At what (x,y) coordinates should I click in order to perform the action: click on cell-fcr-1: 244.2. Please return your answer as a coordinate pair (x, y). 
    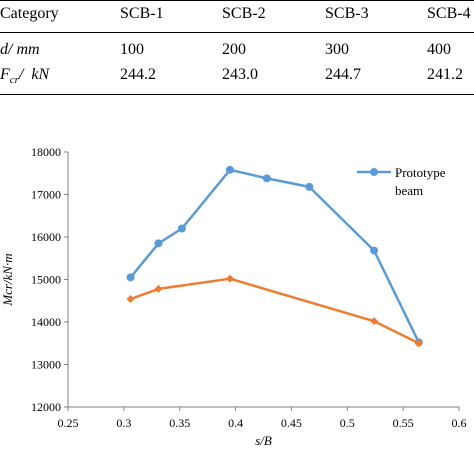
    Looking at the image, I should click on (138, 74).